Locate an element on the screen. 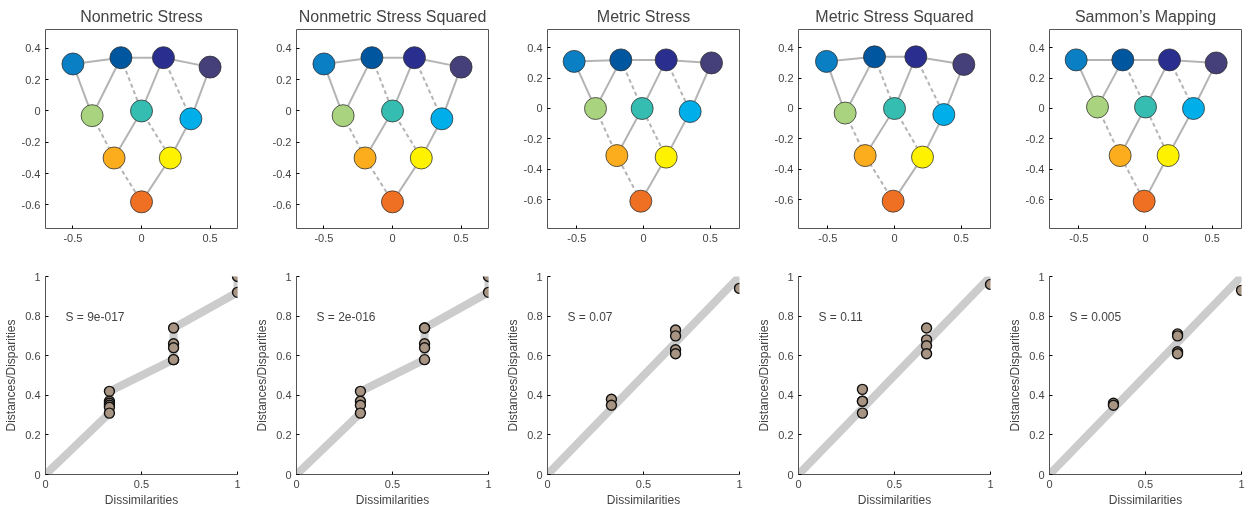 Image resolution: width=1258 pixels, height=519 pixels. chart-title: Nonmetric Stress Squared is located at coordinates (392, 16).